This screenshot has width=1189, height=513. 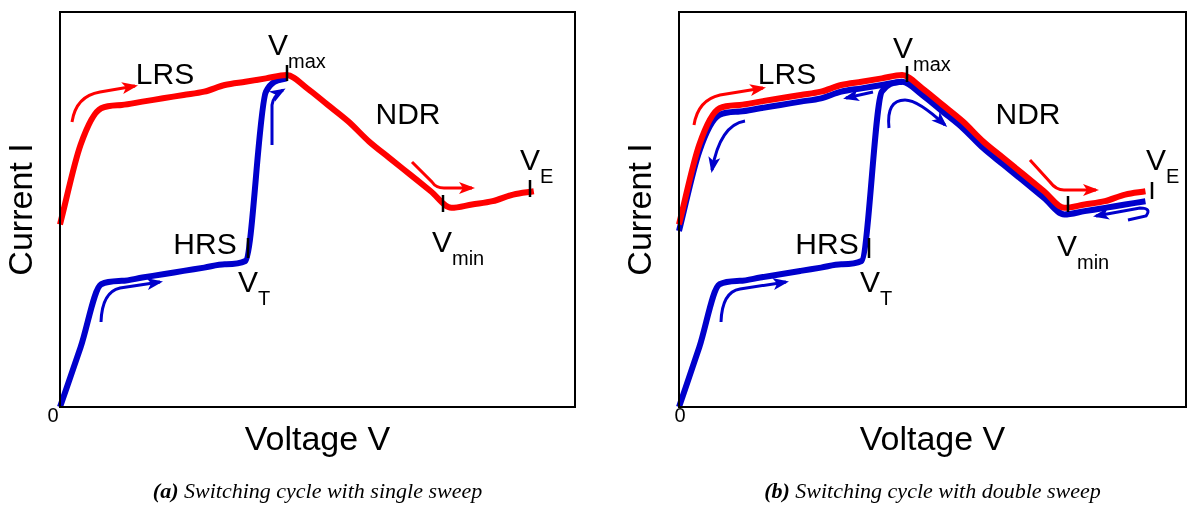 I want to click on text: (a) Switching cycle with single sweep, so click(x=317, y=490).